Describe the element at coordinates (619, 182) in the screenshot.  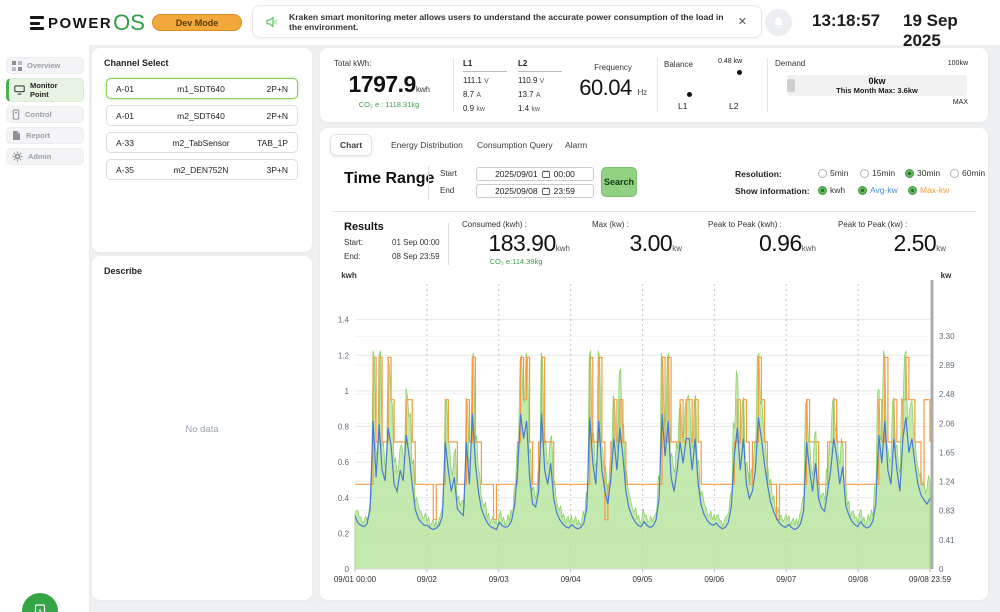
I see `search-button: Search` at that location.